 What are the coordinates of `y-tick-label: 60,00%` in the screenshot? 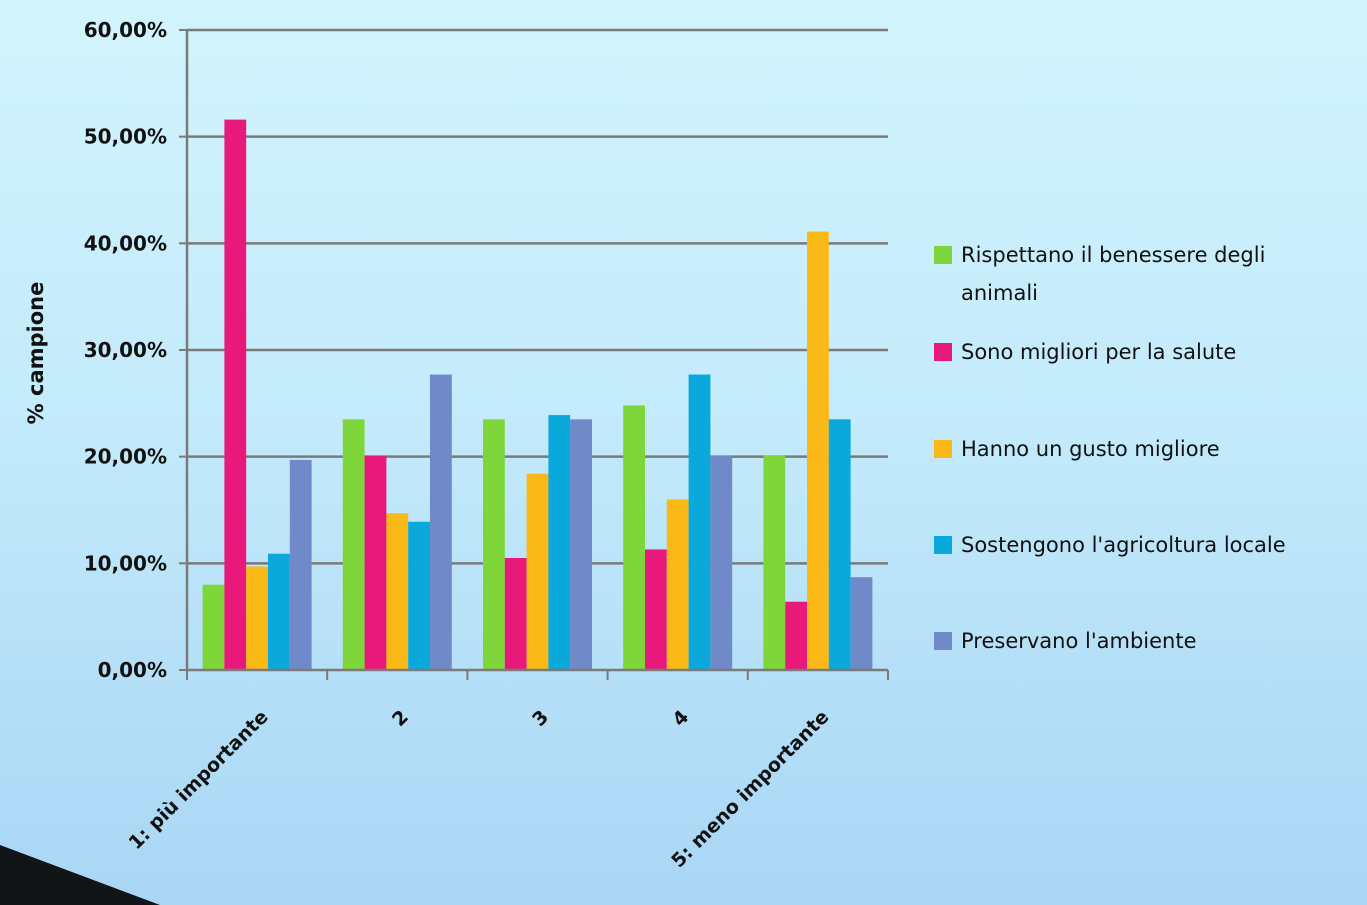 It's located at (125, 30).